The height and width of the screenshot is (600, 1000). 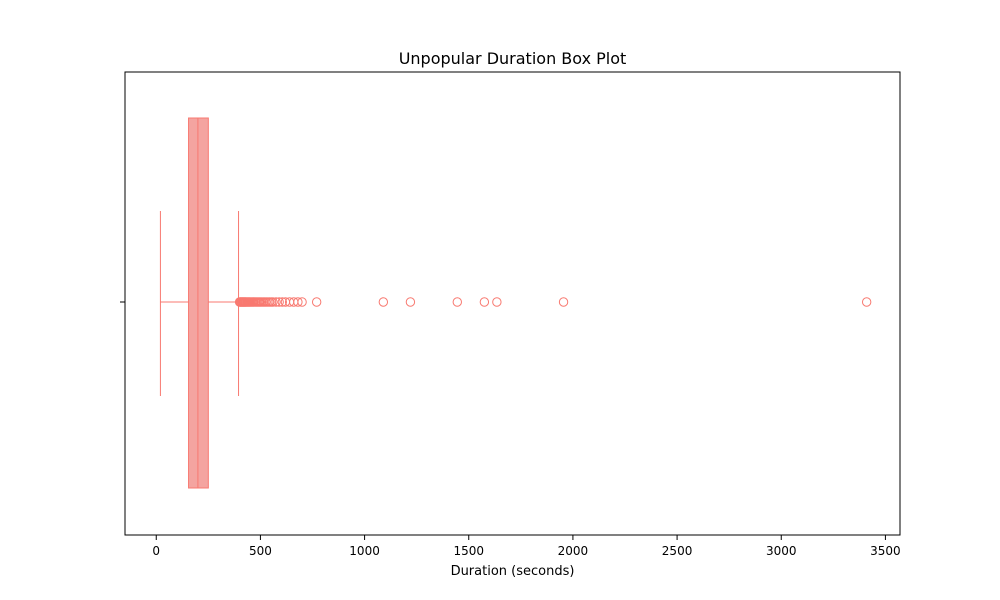 What do you see at coordinates (885, 551) in the screenshot?
I see `x-tick-label: 3500` at bounding box center [885, 551].